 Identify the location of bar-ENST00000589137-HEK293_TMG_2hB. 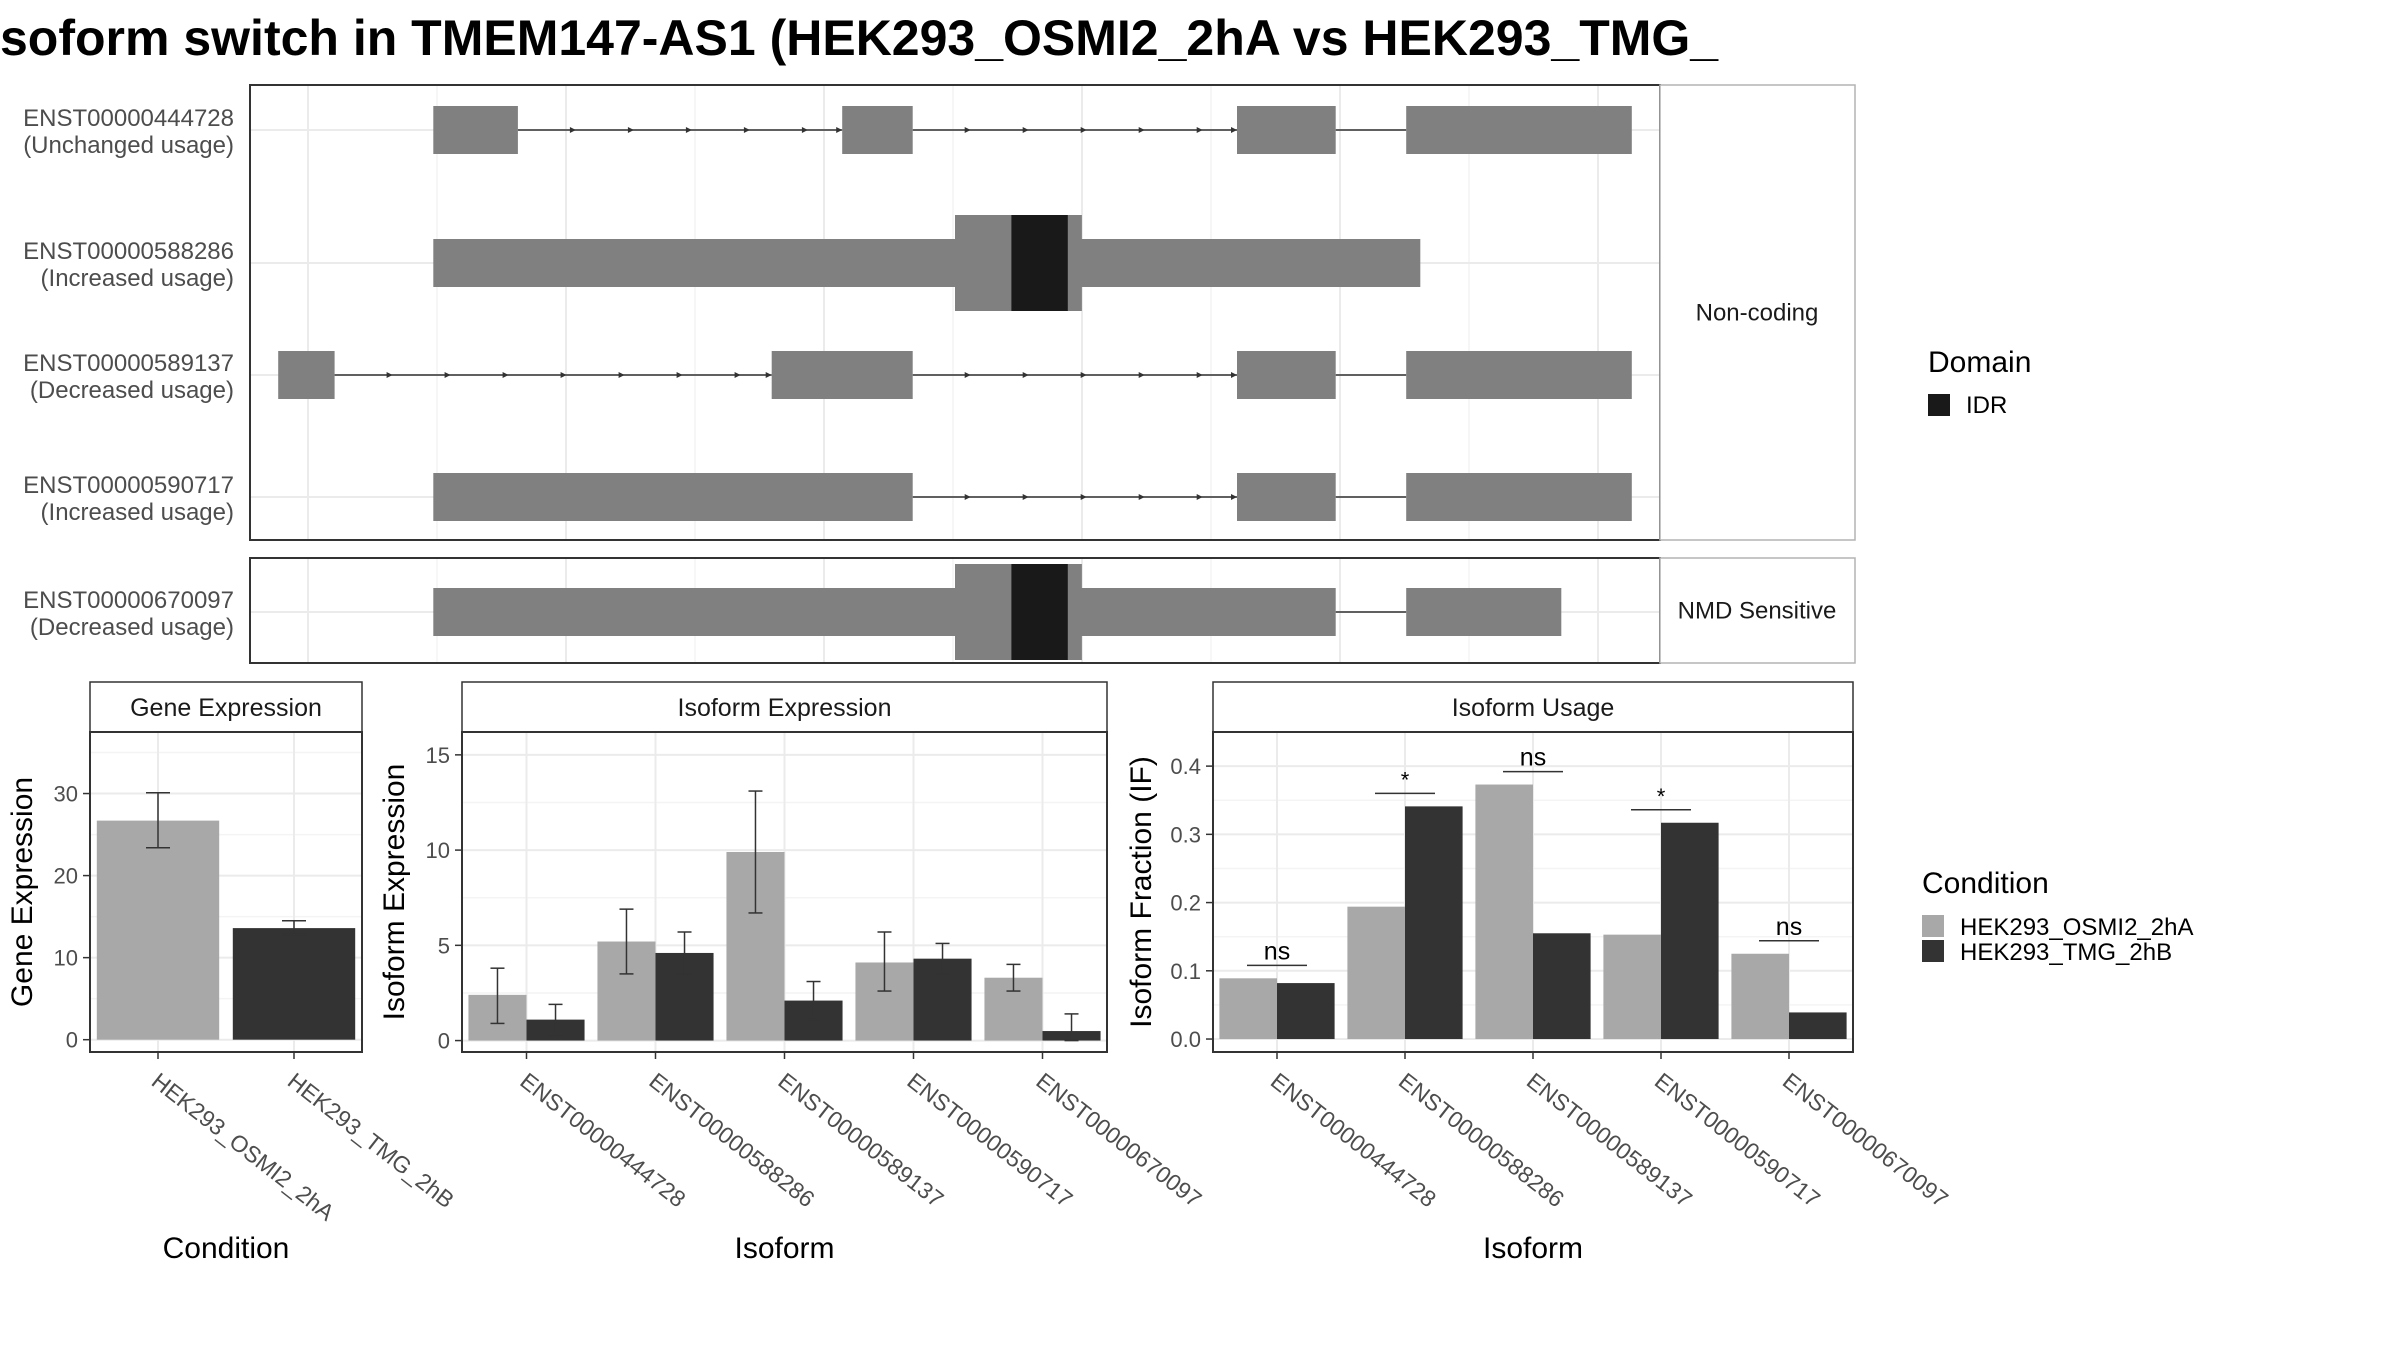
(1562, 986).